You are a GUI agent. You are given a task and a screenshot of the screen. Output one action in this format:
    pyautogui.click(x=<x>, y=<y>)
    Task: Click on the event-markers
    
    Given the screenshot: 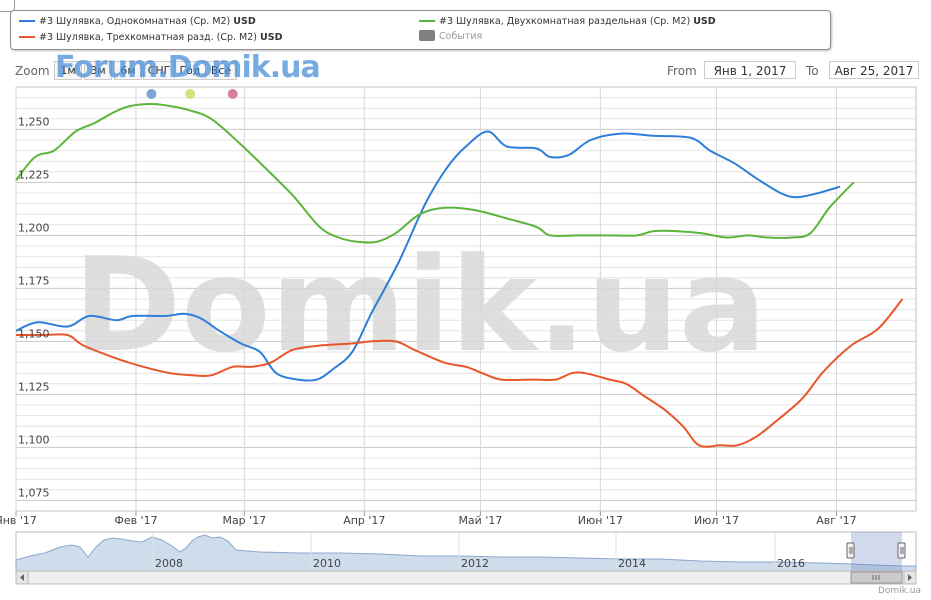 What is the action you would take?
    pyautogui.click(x=192, y=94)
    